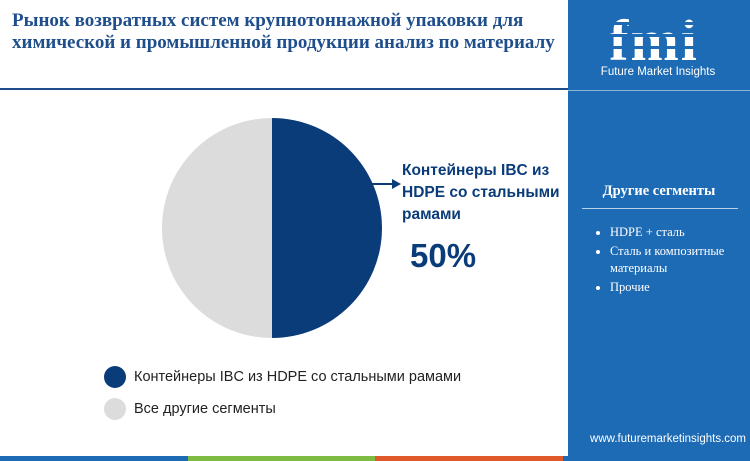 This screenshot has width=750, height=461. What do you see at coordinates (282, 409) in the screenshot?
I see `legend-item-other: Все другие сегменты` at bounding box center [282, 409].